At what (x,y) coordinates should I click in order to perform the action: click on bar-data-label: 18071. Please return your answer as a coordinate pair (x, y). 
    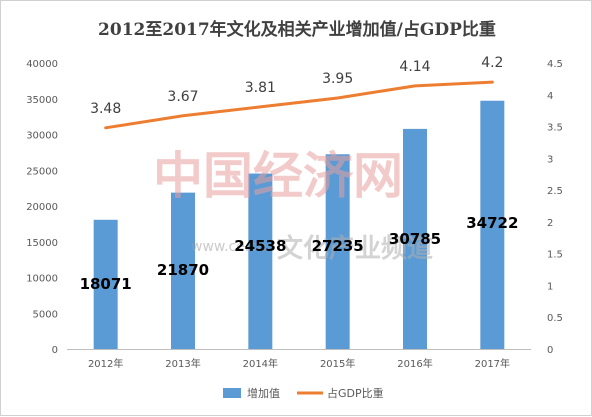
    Looking at the image, I should click on (106, 284).